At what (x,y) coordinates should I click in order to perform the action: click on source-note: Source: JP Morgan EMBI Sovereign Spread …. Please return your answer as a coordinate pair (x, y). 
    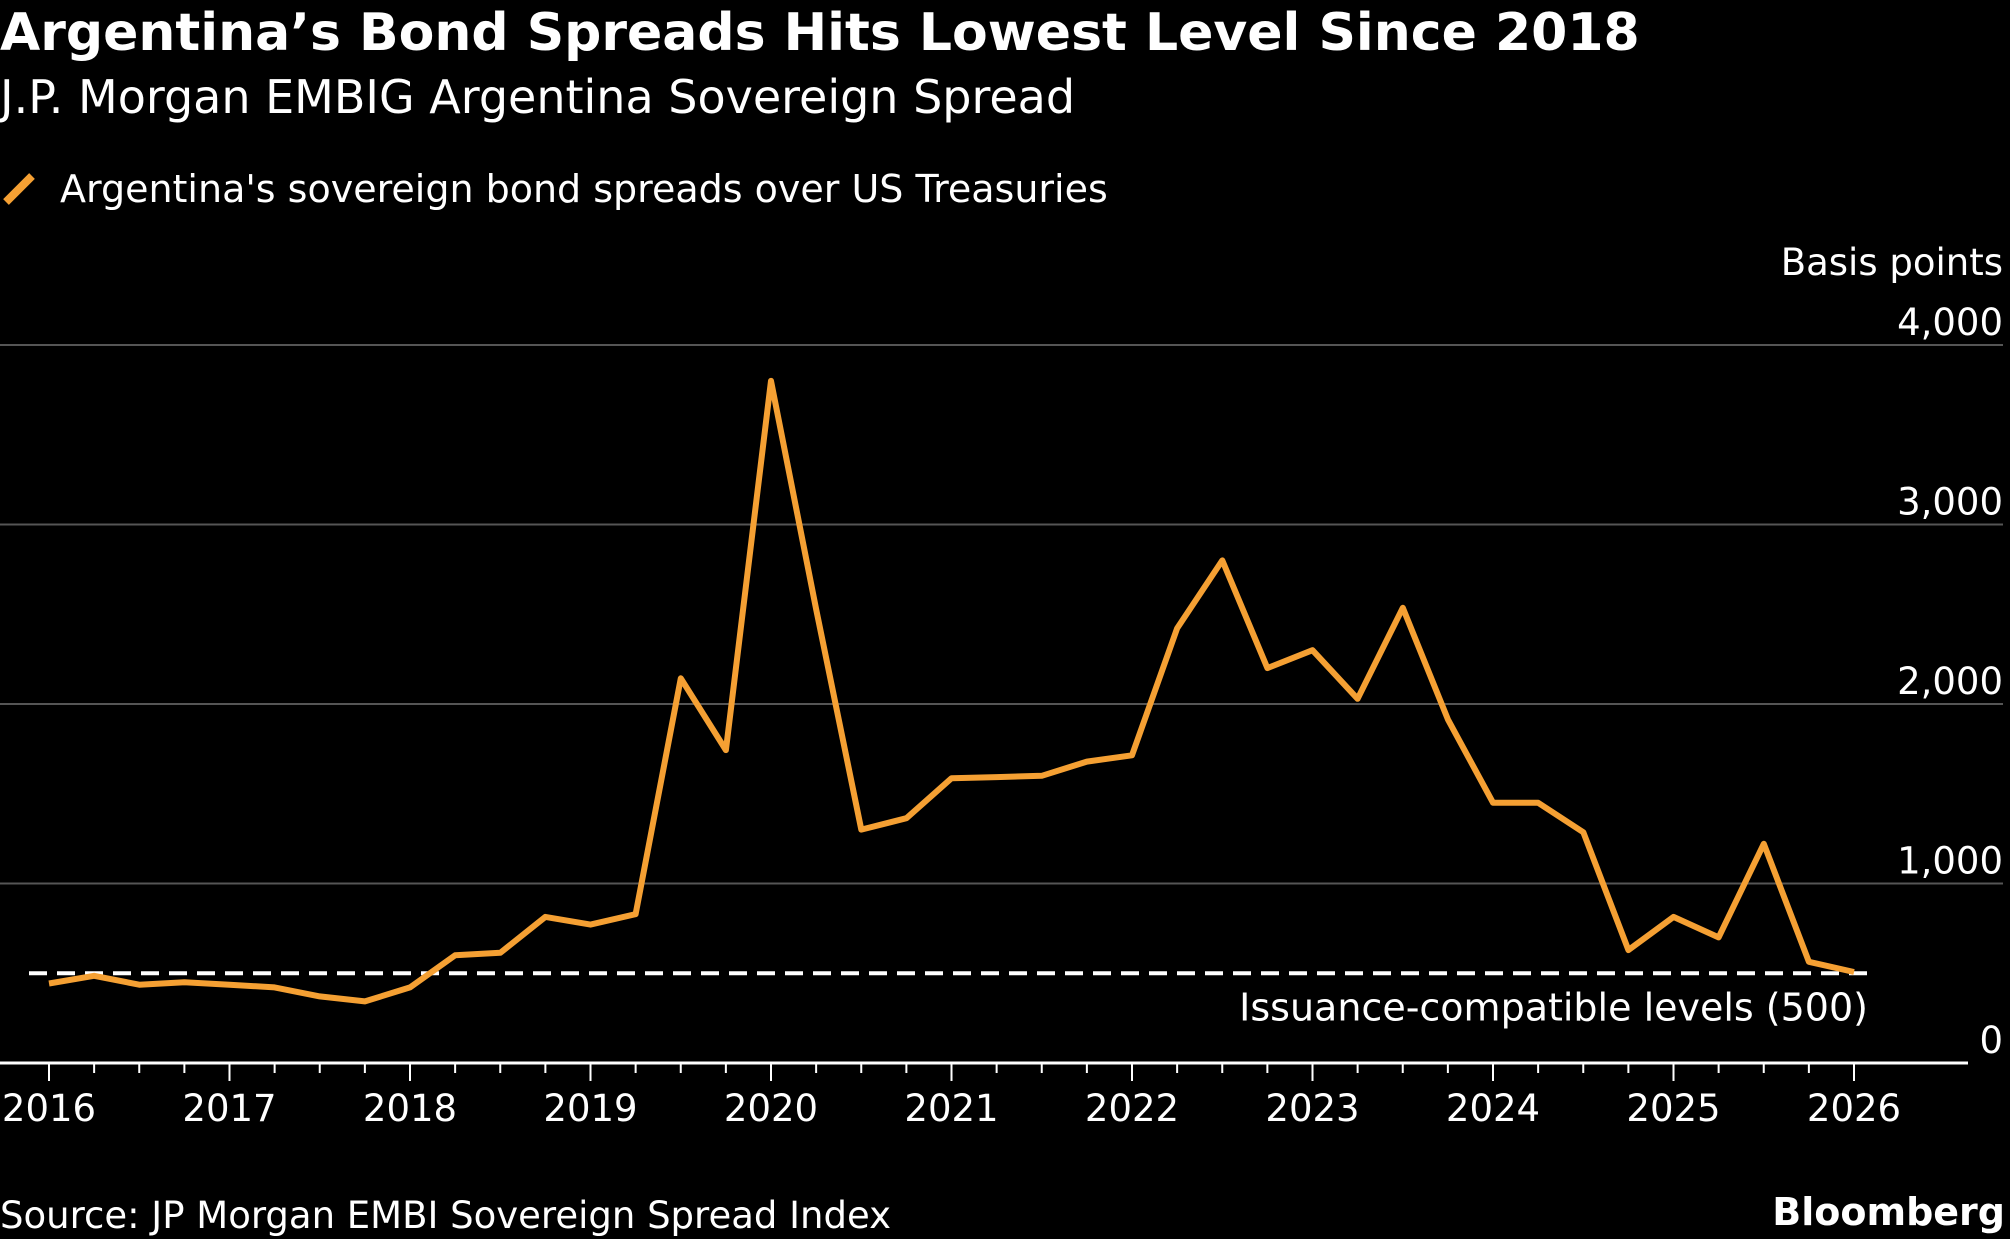
    Looking at the image, I should click on (445, 1215).